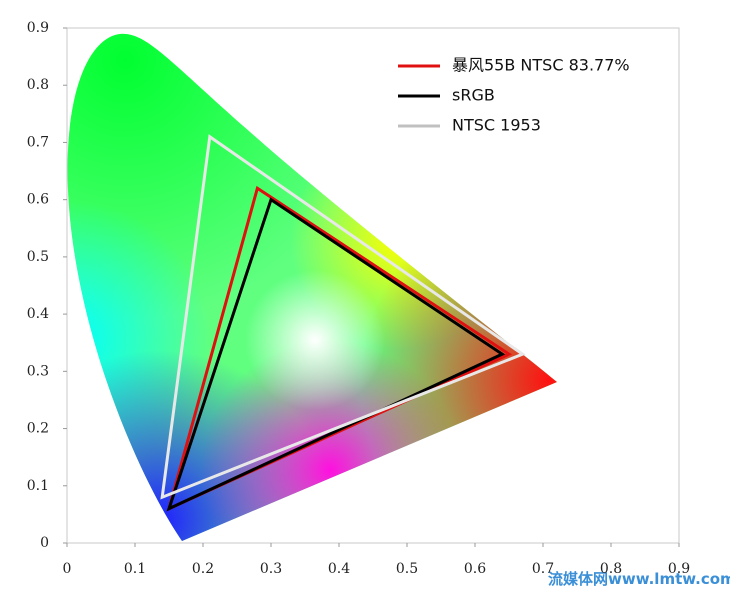  Describe the element at coordinates (543, 569) in the screenshot. I see `x-tick-label: 0.7` at that location.